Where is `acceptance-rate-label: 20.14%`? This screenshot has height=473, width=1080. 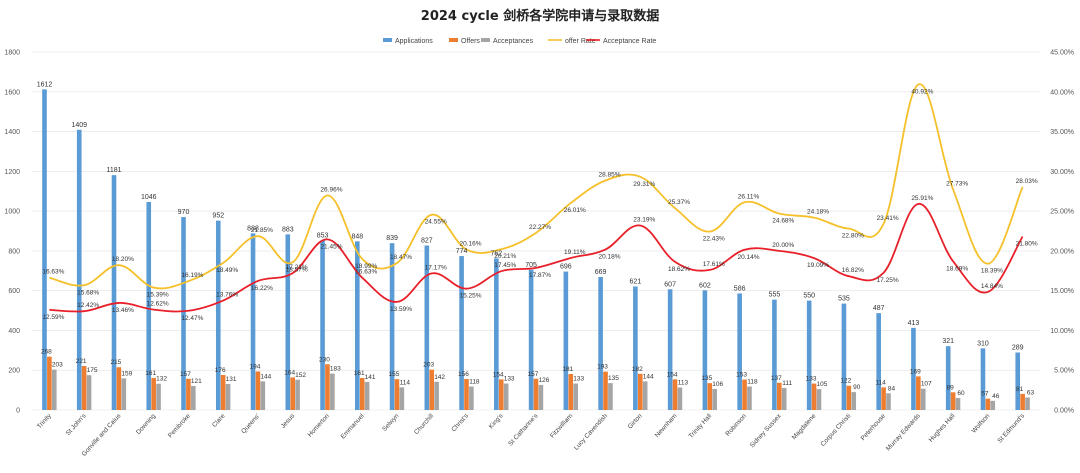
acceptance-rate-label: 20.14% is located at coordinates (749, 257).